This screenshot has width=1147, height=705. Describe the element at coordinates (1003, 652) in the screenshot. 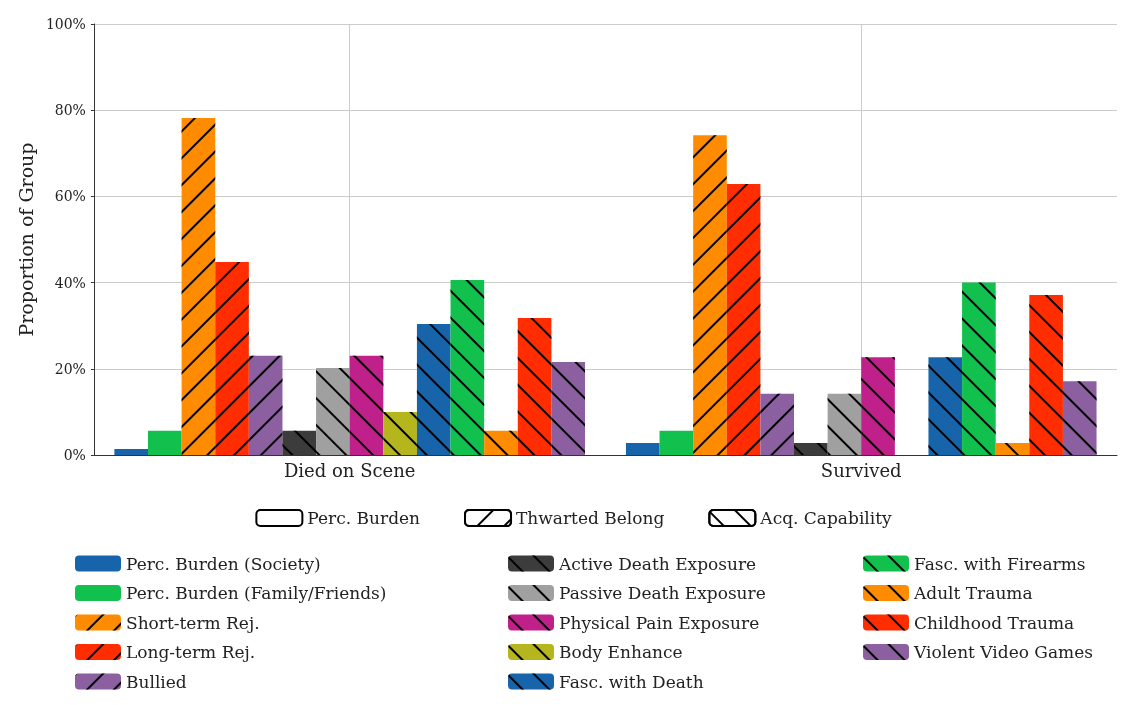

I see `legend-label: Violent Video Games` at that location.